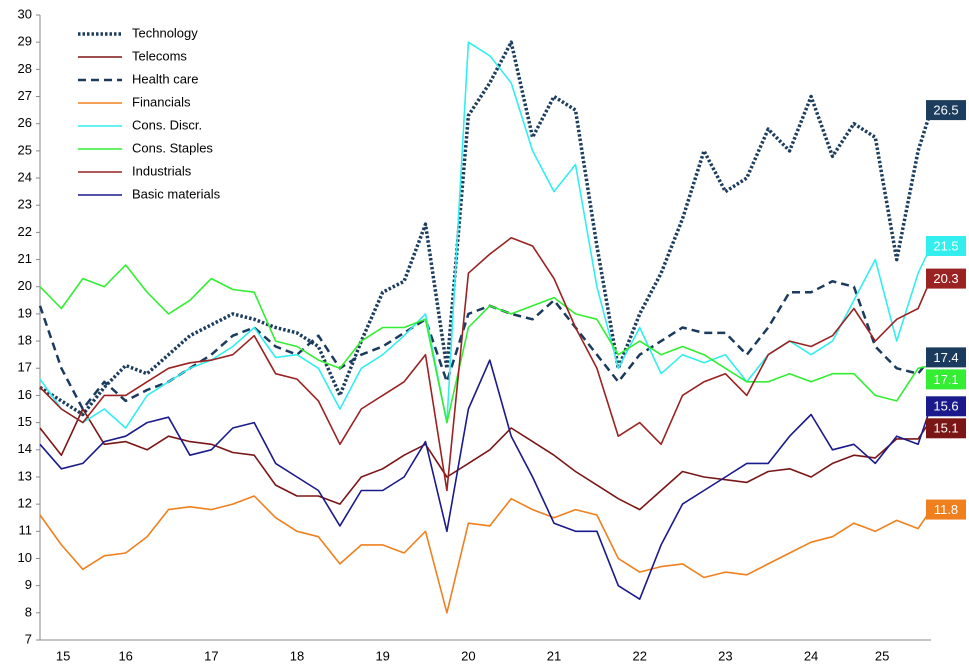 The width and height of the screenshot is (969, 667). I want to click on y-tick-label: 18, so click(25, 340).